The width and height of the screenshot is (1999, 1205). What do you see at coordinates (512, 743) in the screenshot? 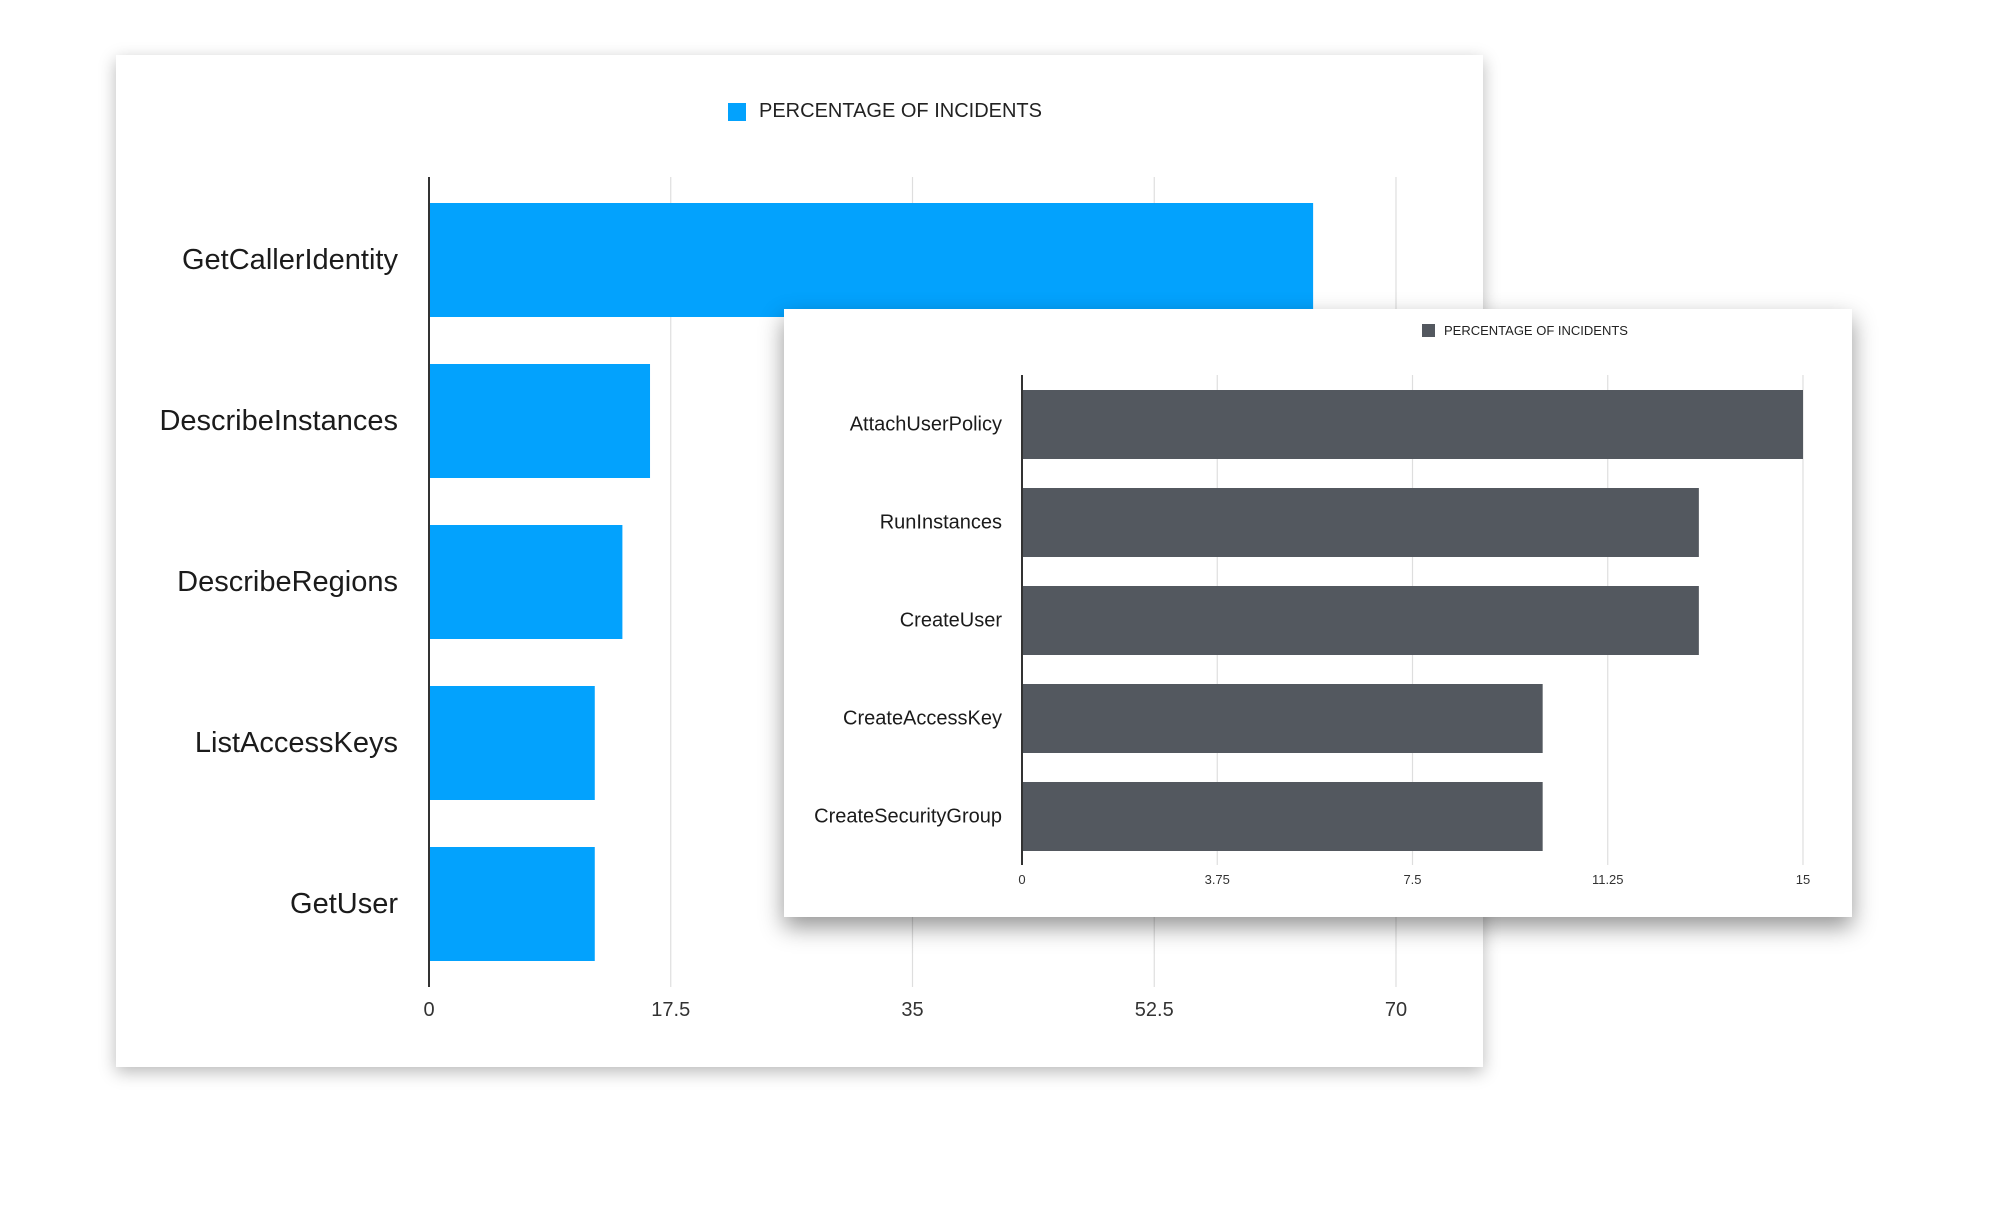
I see `bar-listaccesskeys` at bounding box center [512, 743].